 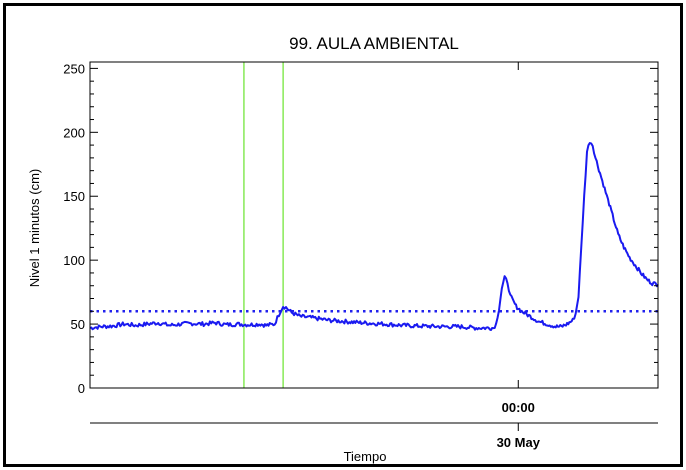 I want to click on y-axis-label: Nivel 1 minutos (cm), so click(x=34, y=228).